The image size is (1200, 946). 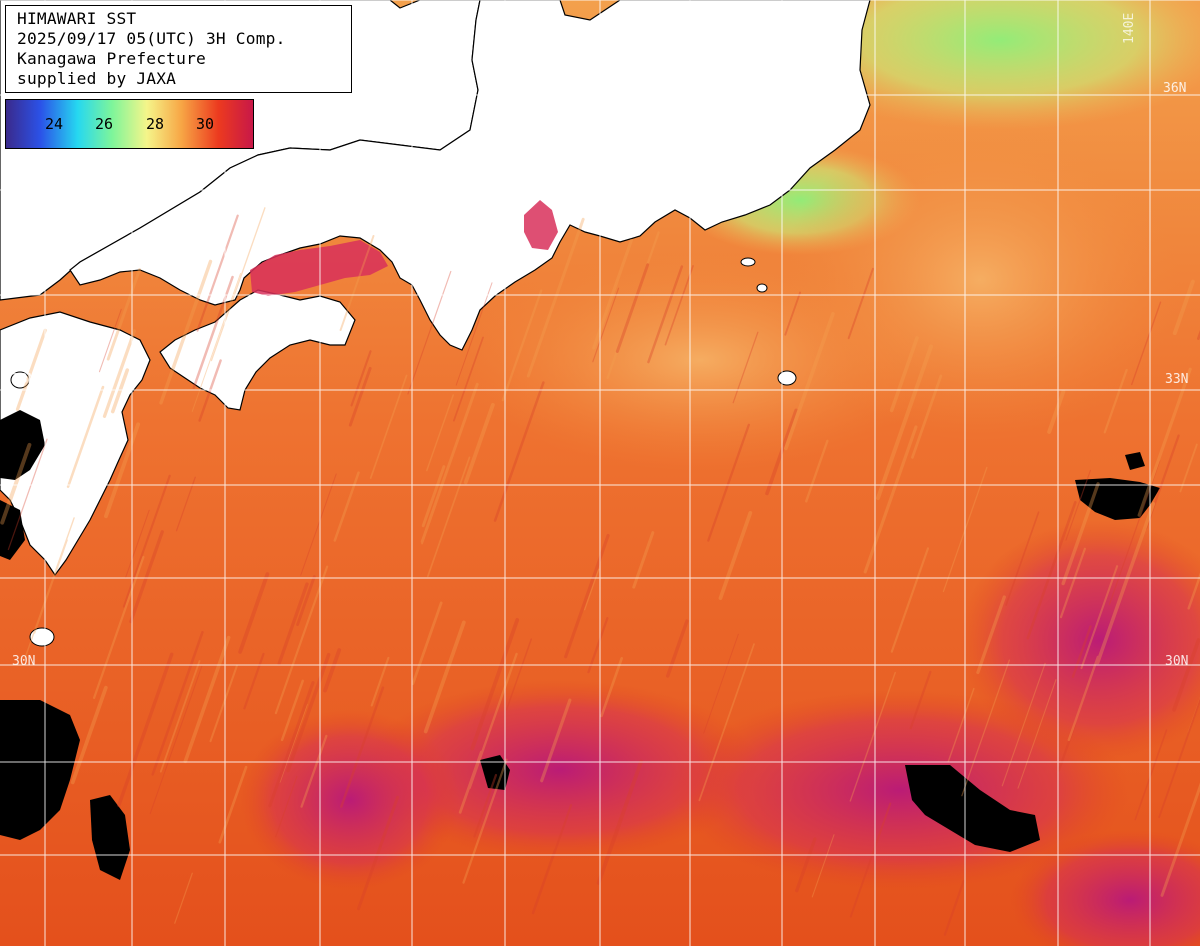 I want to click on lon-label-136e: 136E, so click(x=491, y=28).